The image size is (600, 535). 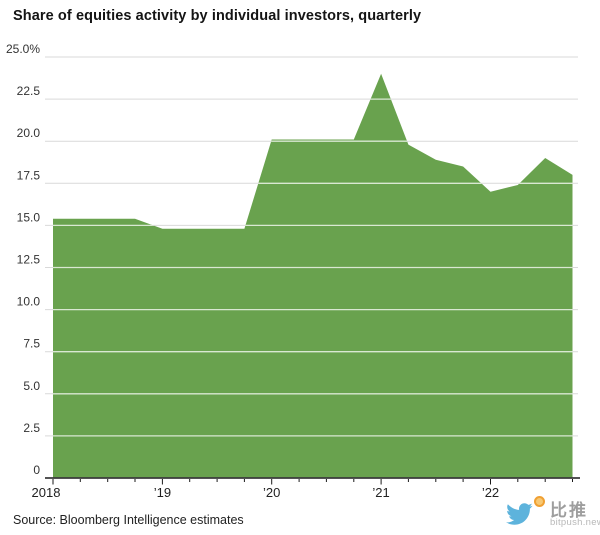 I want to click on watermark-domain: bitpush.news, so click(x=575, y=522).